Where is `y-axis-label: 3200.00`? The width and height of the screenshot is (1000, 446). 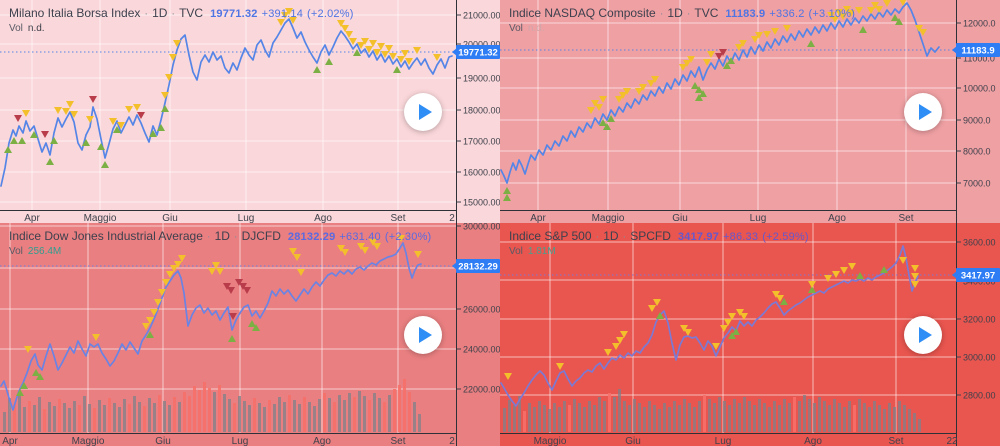
y-axis-label: 3200.00 is located at coordinates (979, 320).